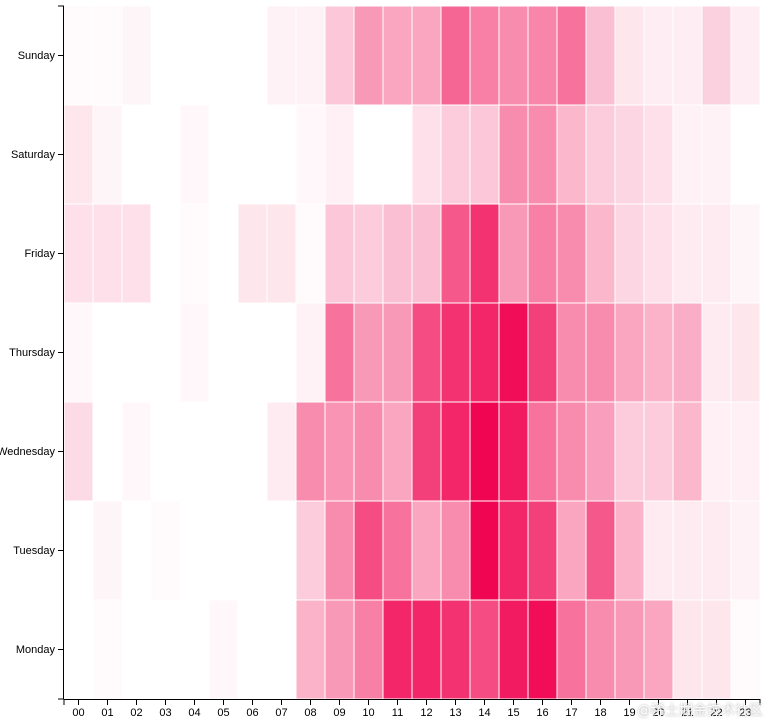 The image size is (775, 726). I want to click on x-tick-label: 18, so click(600, 713).